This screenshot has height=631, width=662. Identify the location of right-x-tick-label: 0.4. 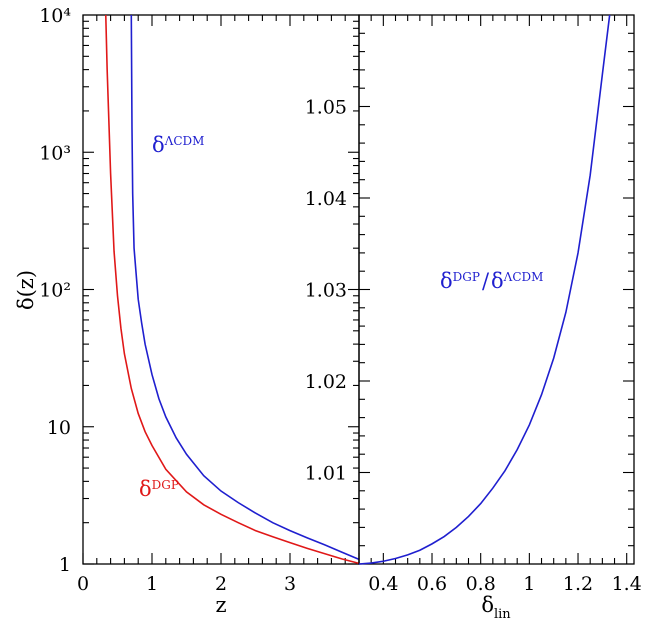
(383, 584).